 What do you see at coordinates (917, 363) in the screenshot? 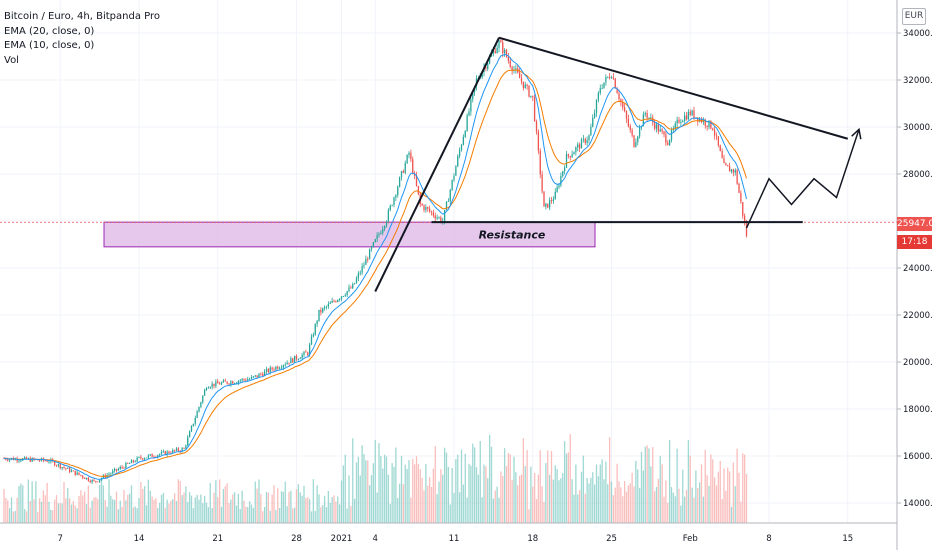
I see `y-tick-label: 20000.00` at bounding box center [917, 363].